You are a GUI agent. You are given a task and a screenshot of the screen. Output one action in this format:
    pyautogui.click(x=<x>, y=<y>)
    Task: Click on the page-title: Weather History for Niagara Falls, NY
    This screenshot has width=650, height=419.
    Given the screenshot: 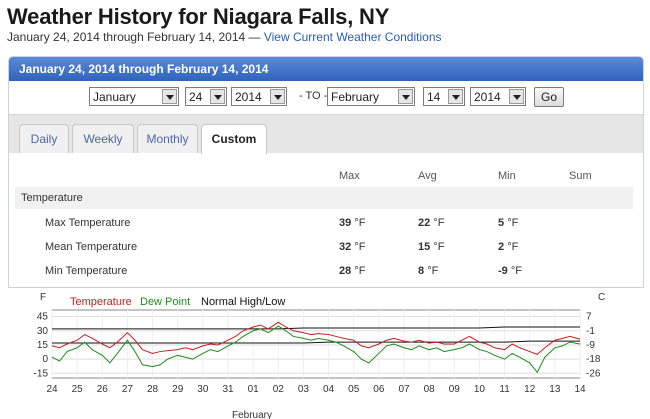 What is the action you would take?
    pyautogui.click(x=198, y=16)
    